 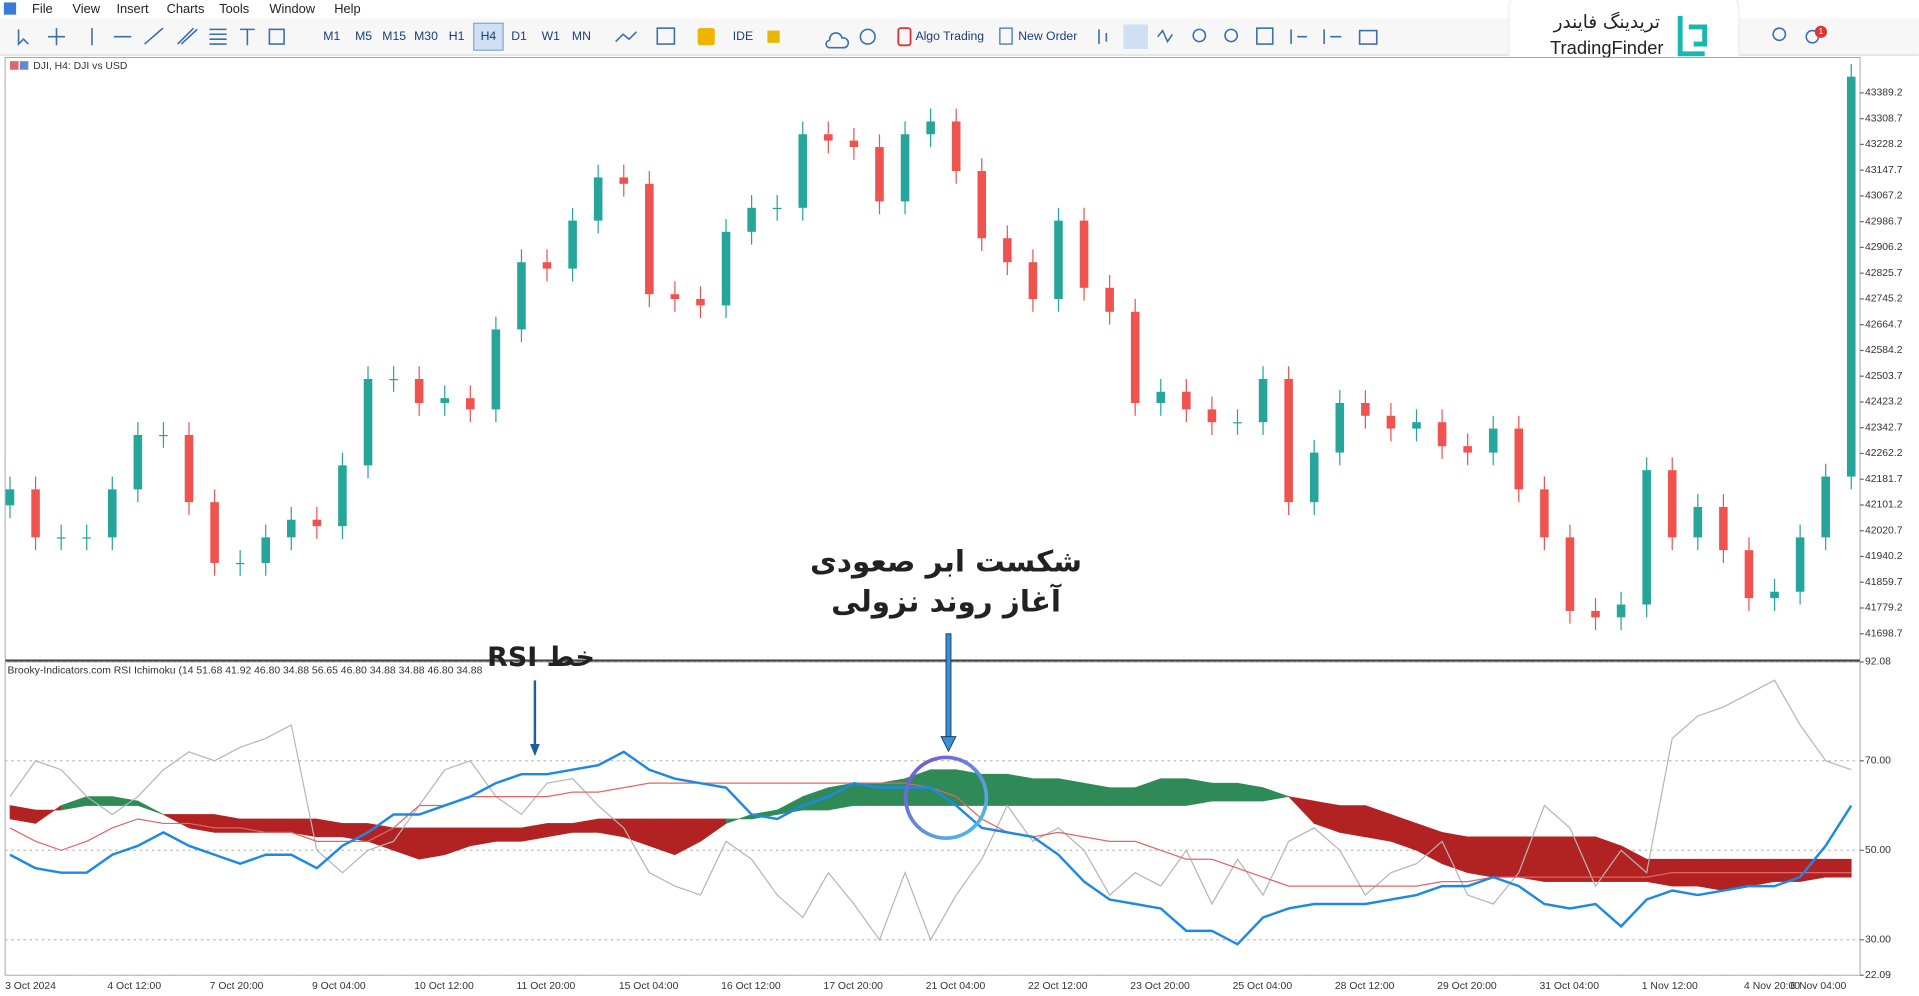 I want to click on timeframe: D1, so click(x=519, y=36).